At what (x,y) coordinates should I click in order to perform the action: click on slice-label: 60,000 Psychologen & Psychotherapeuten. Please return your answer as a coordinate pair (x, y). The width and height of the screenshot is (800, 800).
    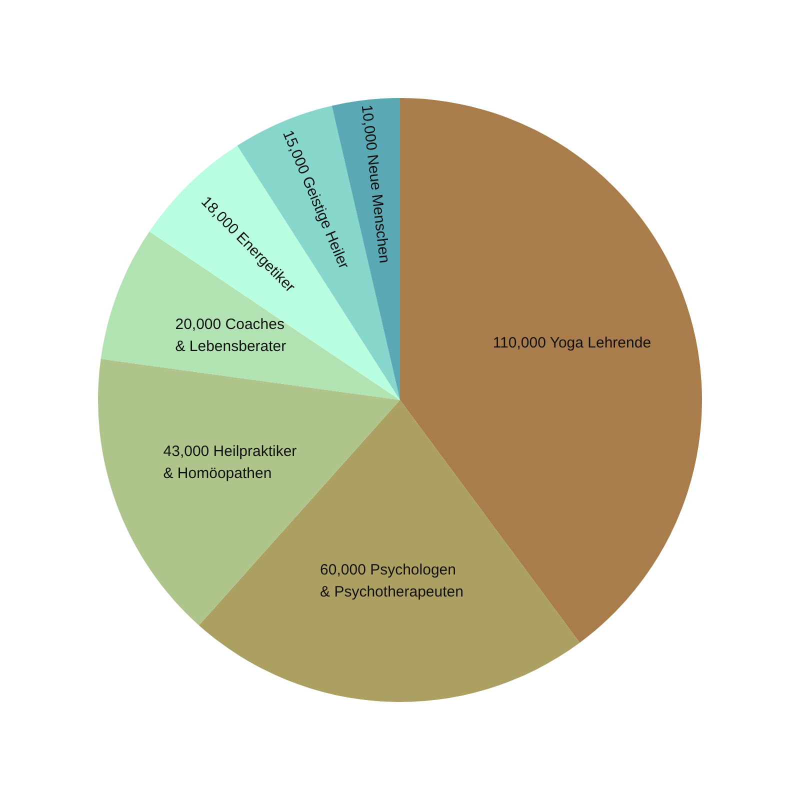
    Looking at the image, I should click on (392, 581).